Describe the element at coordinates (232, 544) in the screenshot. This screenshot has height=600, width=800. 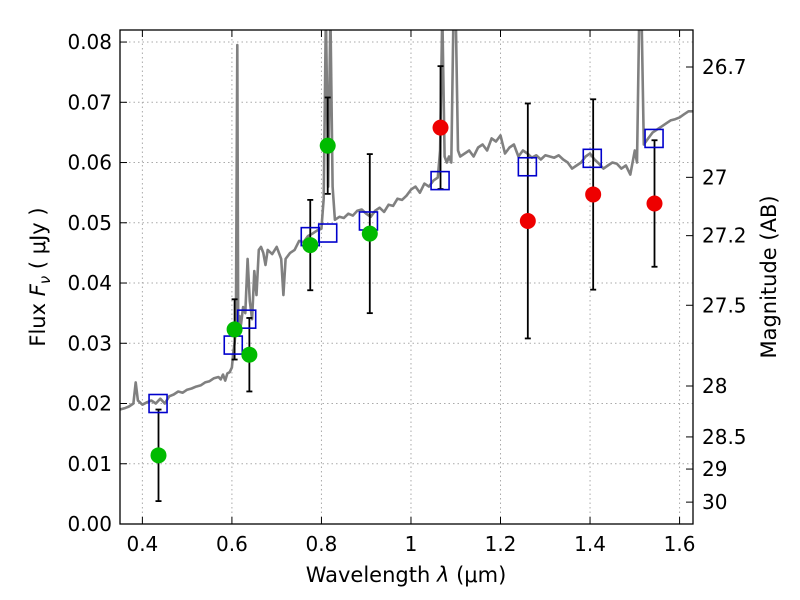
I see `x-tick-label: 0.6` at that location.